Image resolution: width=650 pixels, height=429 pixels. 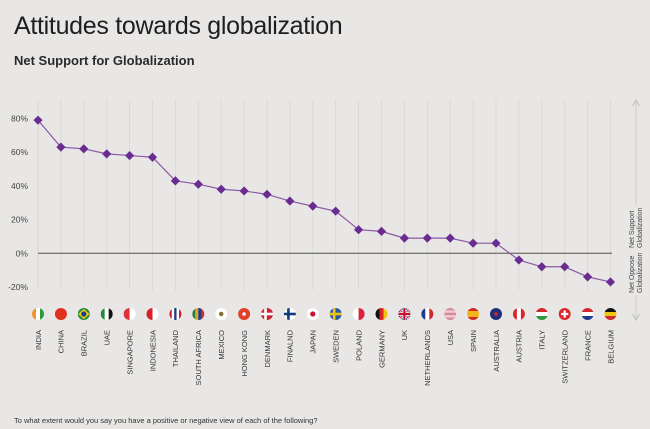 What do you see at coordinates (152, 350) in the screenshot?
I see `x-axis-label: INDONESIA` at bounding box center [152, 350].